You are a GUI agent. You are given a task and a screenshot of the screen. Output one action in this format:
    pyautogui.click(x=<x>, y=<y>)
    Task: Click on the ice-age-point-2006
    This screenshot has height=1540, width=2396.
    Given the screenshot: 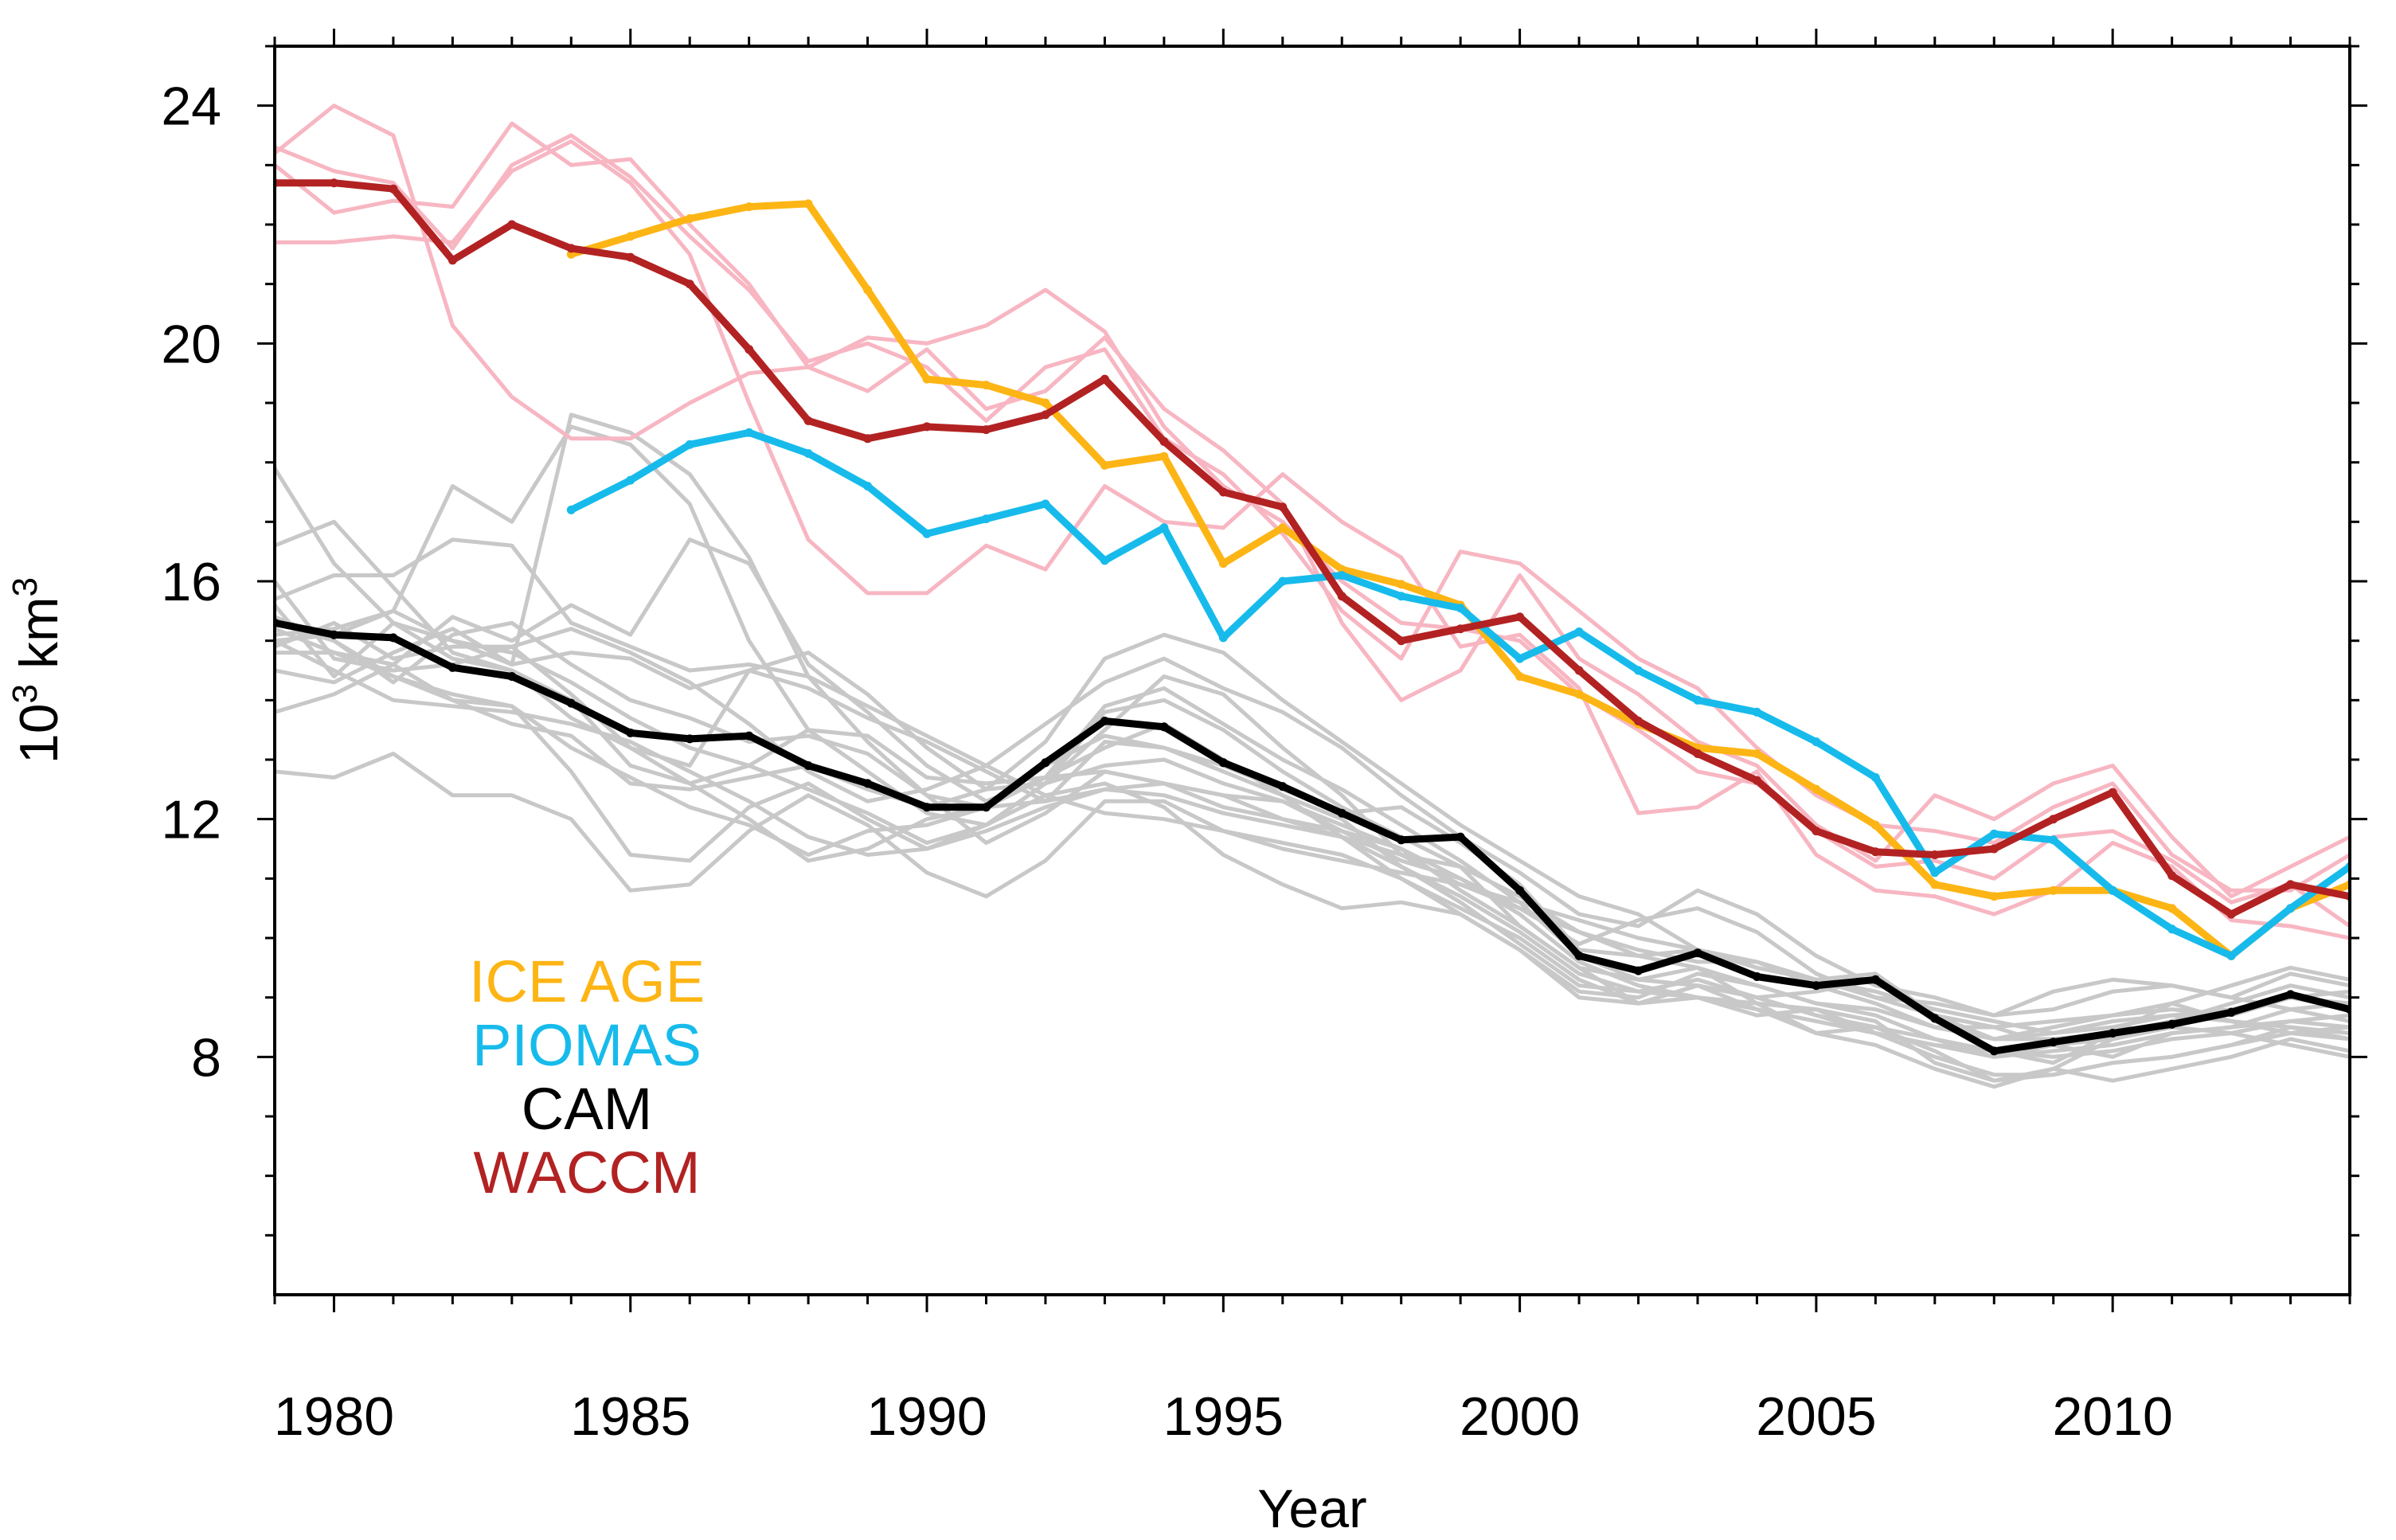 What is the action you would take?
    pyautogui.click(x=1875, y=825)
    